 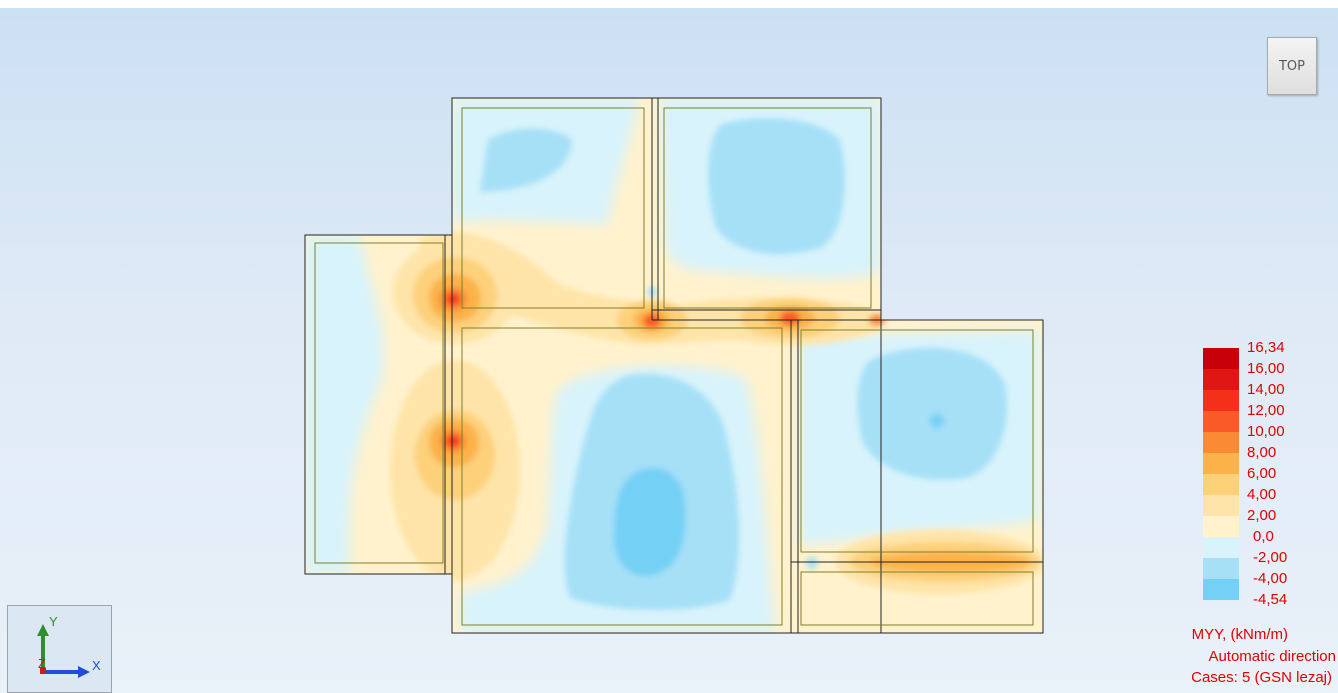 I want to click on panel-r-inner, so click(x=917, y=441).